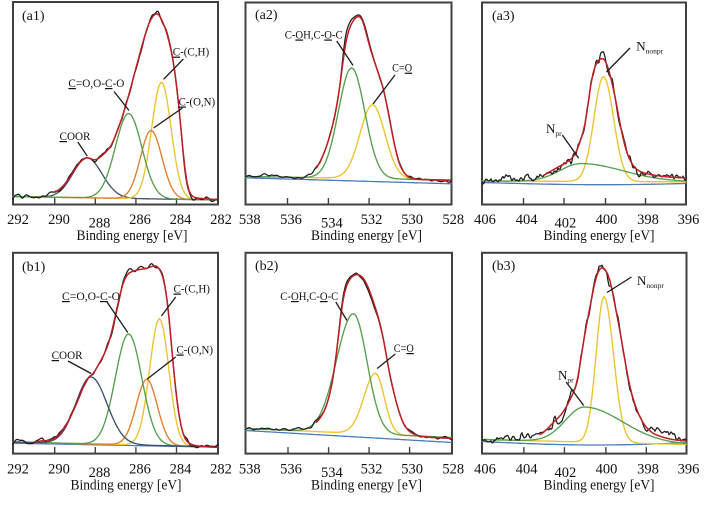  What do you see at coordinates (267, 266) in the screenshot?
I see `svg-text: (b2)` at bounding box center [267, 266].